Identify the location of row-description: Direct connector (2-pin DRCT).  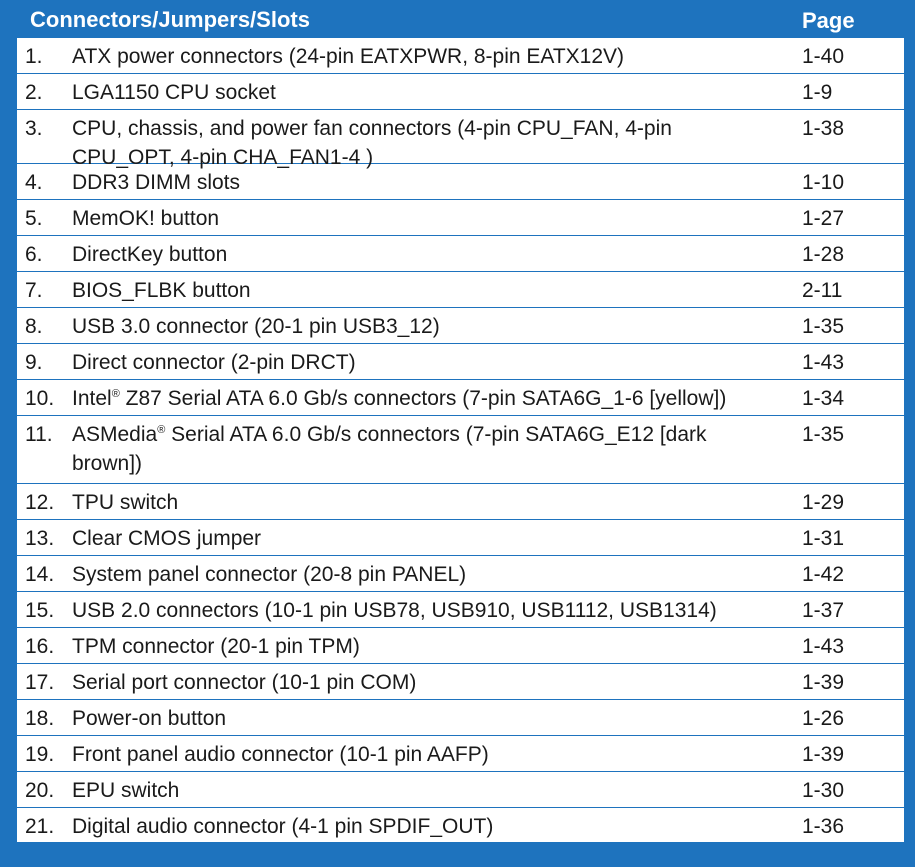
(214, 362).